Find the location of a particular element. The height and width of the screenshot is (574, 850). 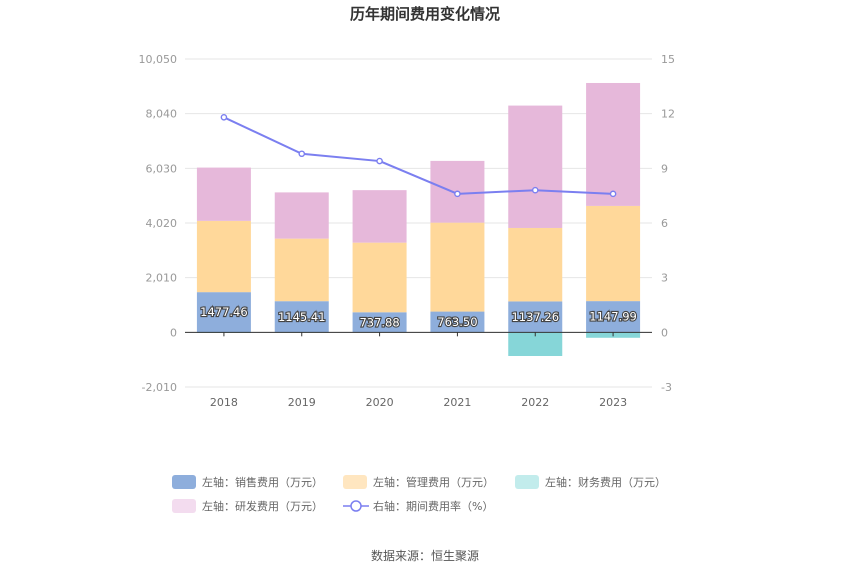

legend-label: 左轴：研发费用（万元） is located at coordinates (262, 506).